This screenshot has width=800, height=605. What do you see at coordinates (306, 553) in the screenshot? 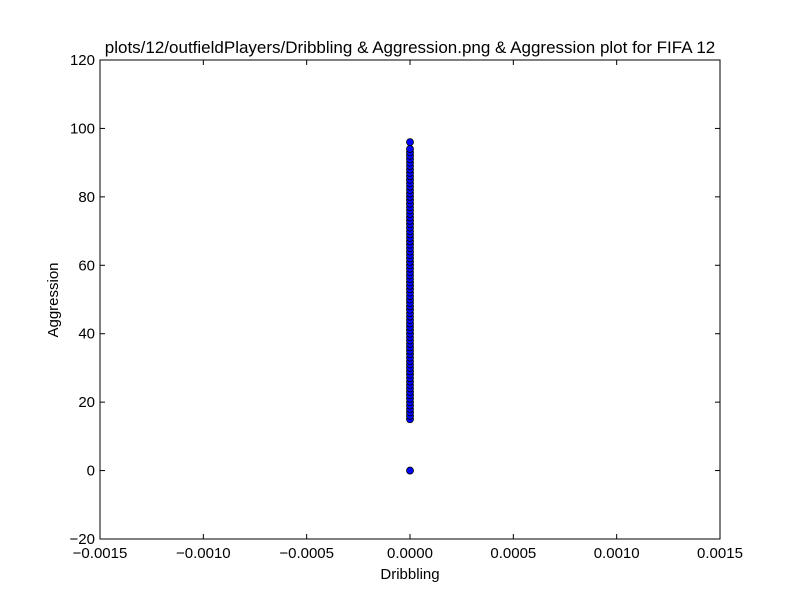
I see `x-tick-label: −0.0005` at bounding box center [306, 553].